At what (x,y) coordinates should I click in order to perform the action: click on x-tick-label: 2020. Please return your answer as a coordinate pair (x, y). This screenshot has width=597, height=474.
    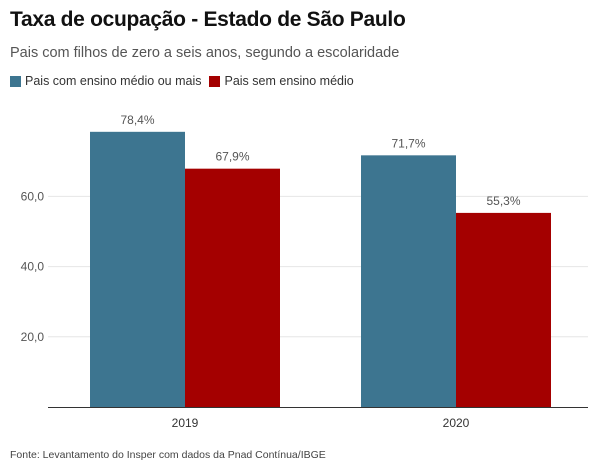
    Looking at the image, I should click on (456, 423).